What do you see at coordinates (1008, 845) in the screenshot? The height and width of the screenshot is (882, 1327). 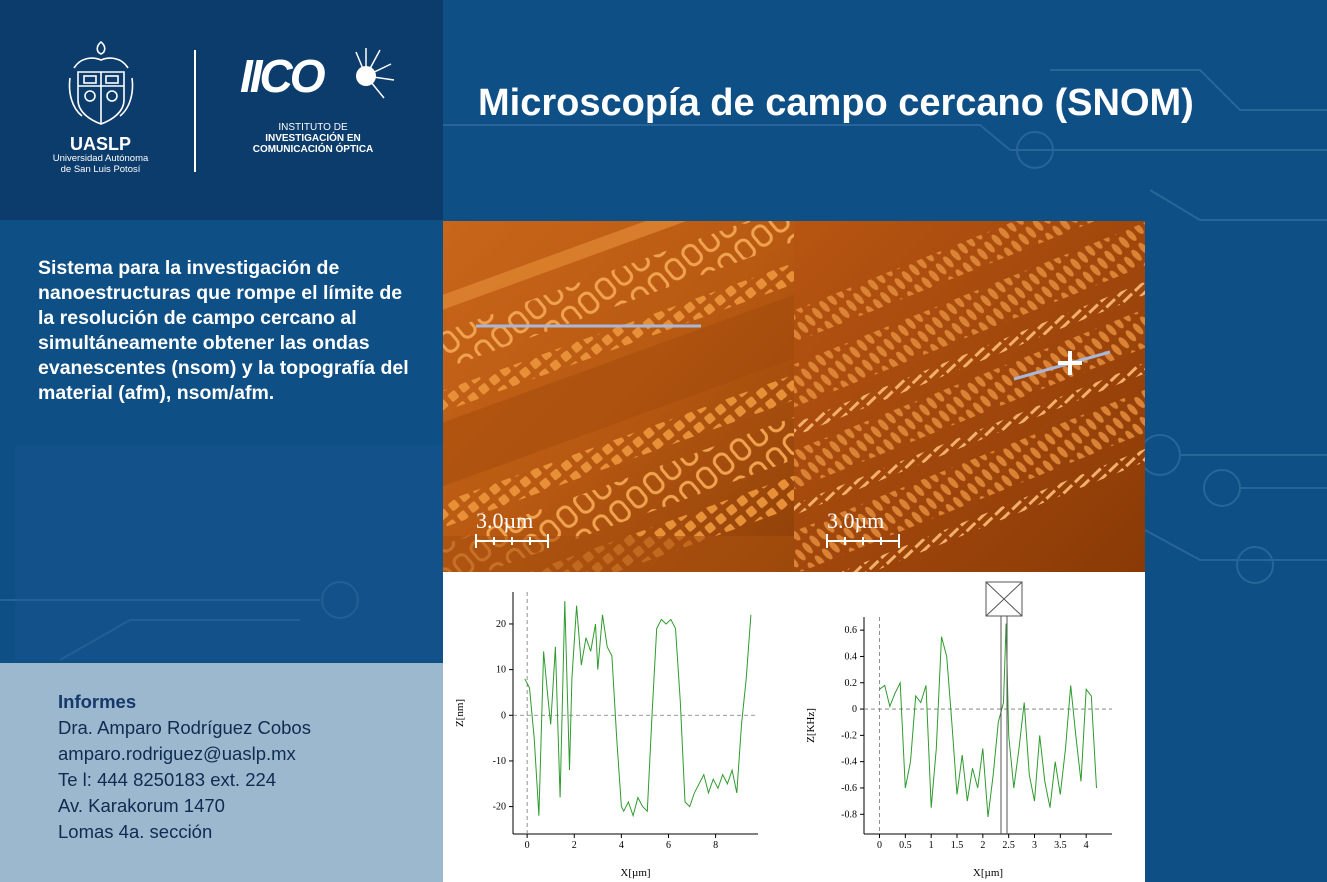 I see `x-tick-label: 2.5` at bounding box center [1008, 845].